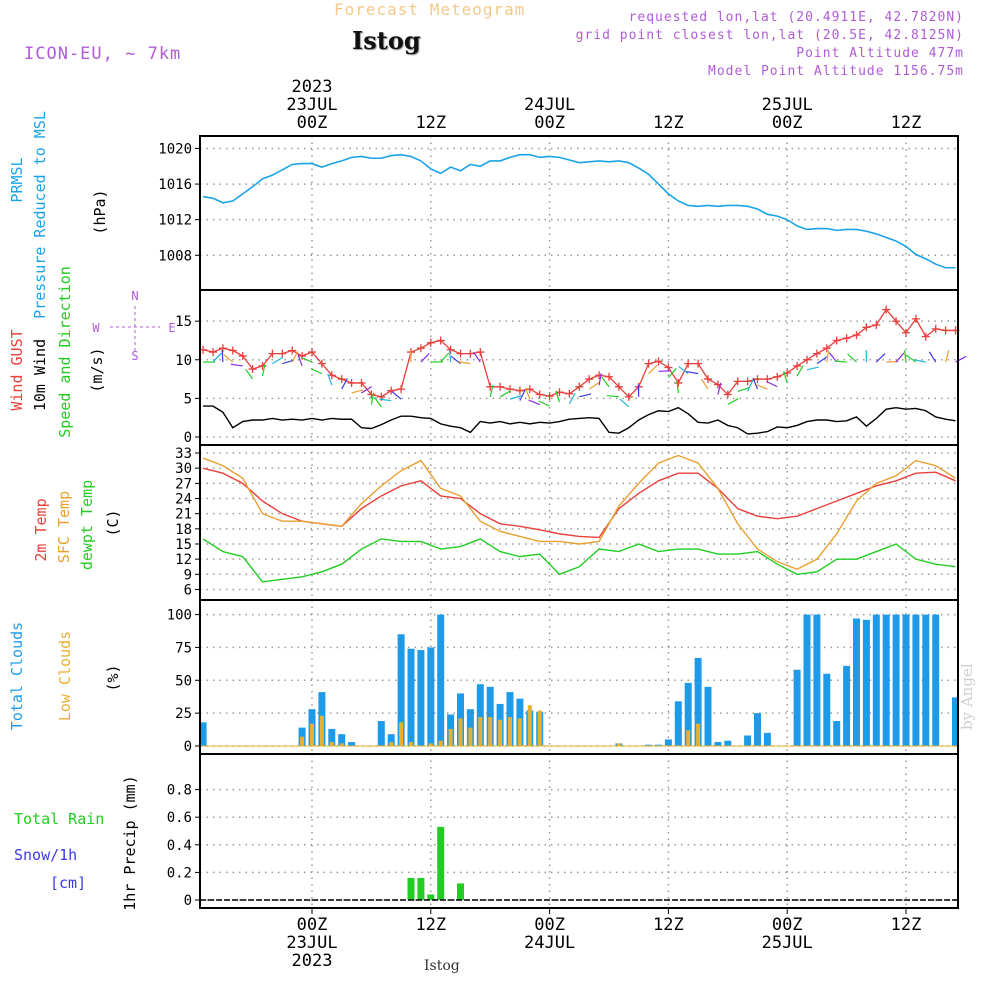 The width and height of the screenshot is (1000, 1000). Describe the element at coordinates (183, 484) in the screenshot. I see `y-tick-label: 27` at that location.